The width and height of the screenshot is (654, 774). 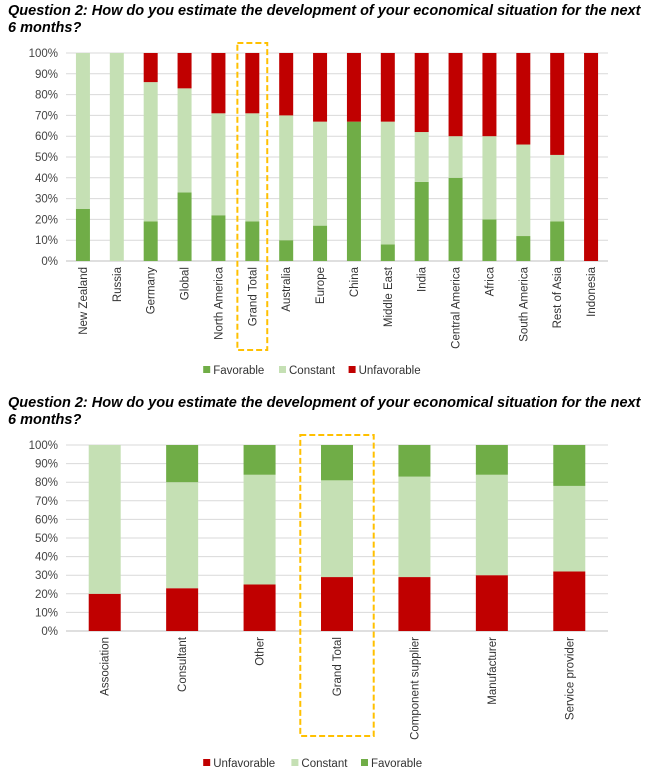 What do you see at coordinates (84, 301) in the screenshot?
I see `category-label-new-zealand: New Zealand` at bounding box center [84, 301].